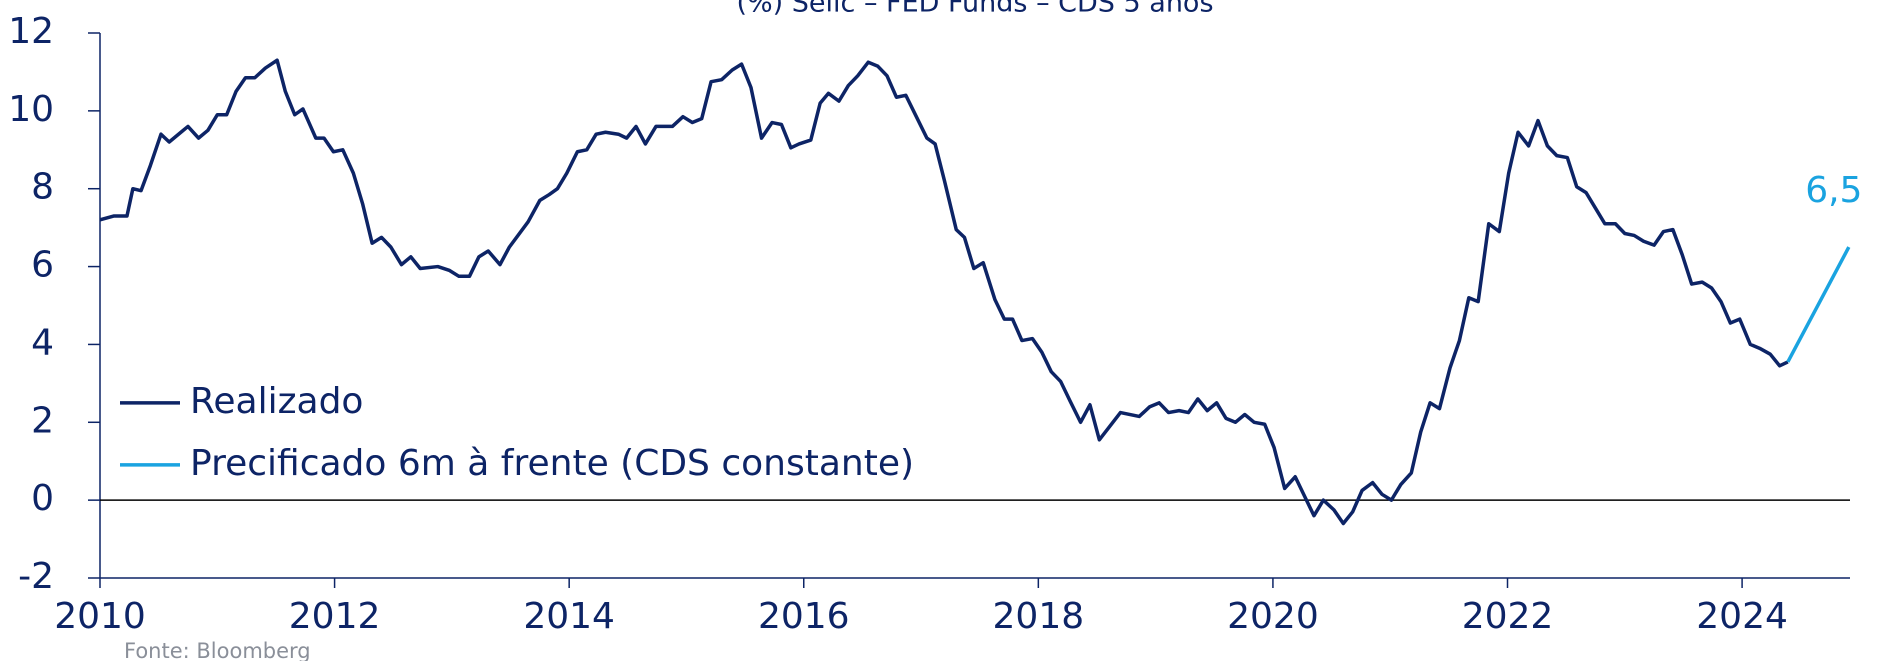 The image size is (1889, 665). What do you see at coordinates (1833, 190) in the screenshot?
I see `value-label: 6,5` at bounding box center [1833, 190].